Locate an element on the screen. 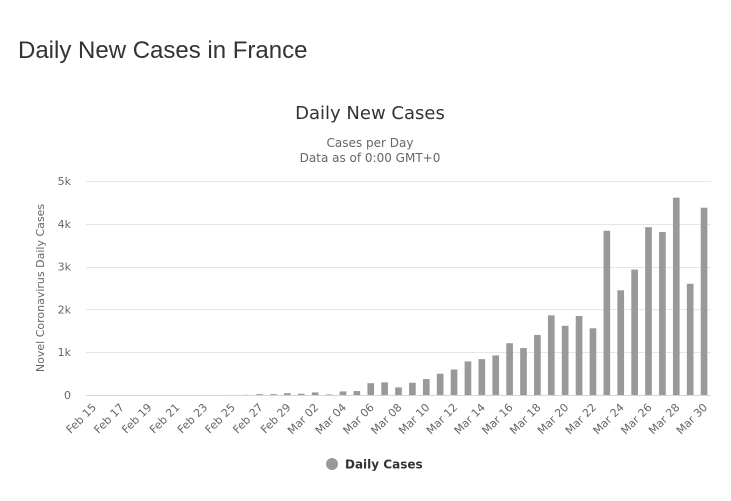 The width and height of the screenshot is (731, 501). y-tick-label: 5k is located at coordinates (65, 181).